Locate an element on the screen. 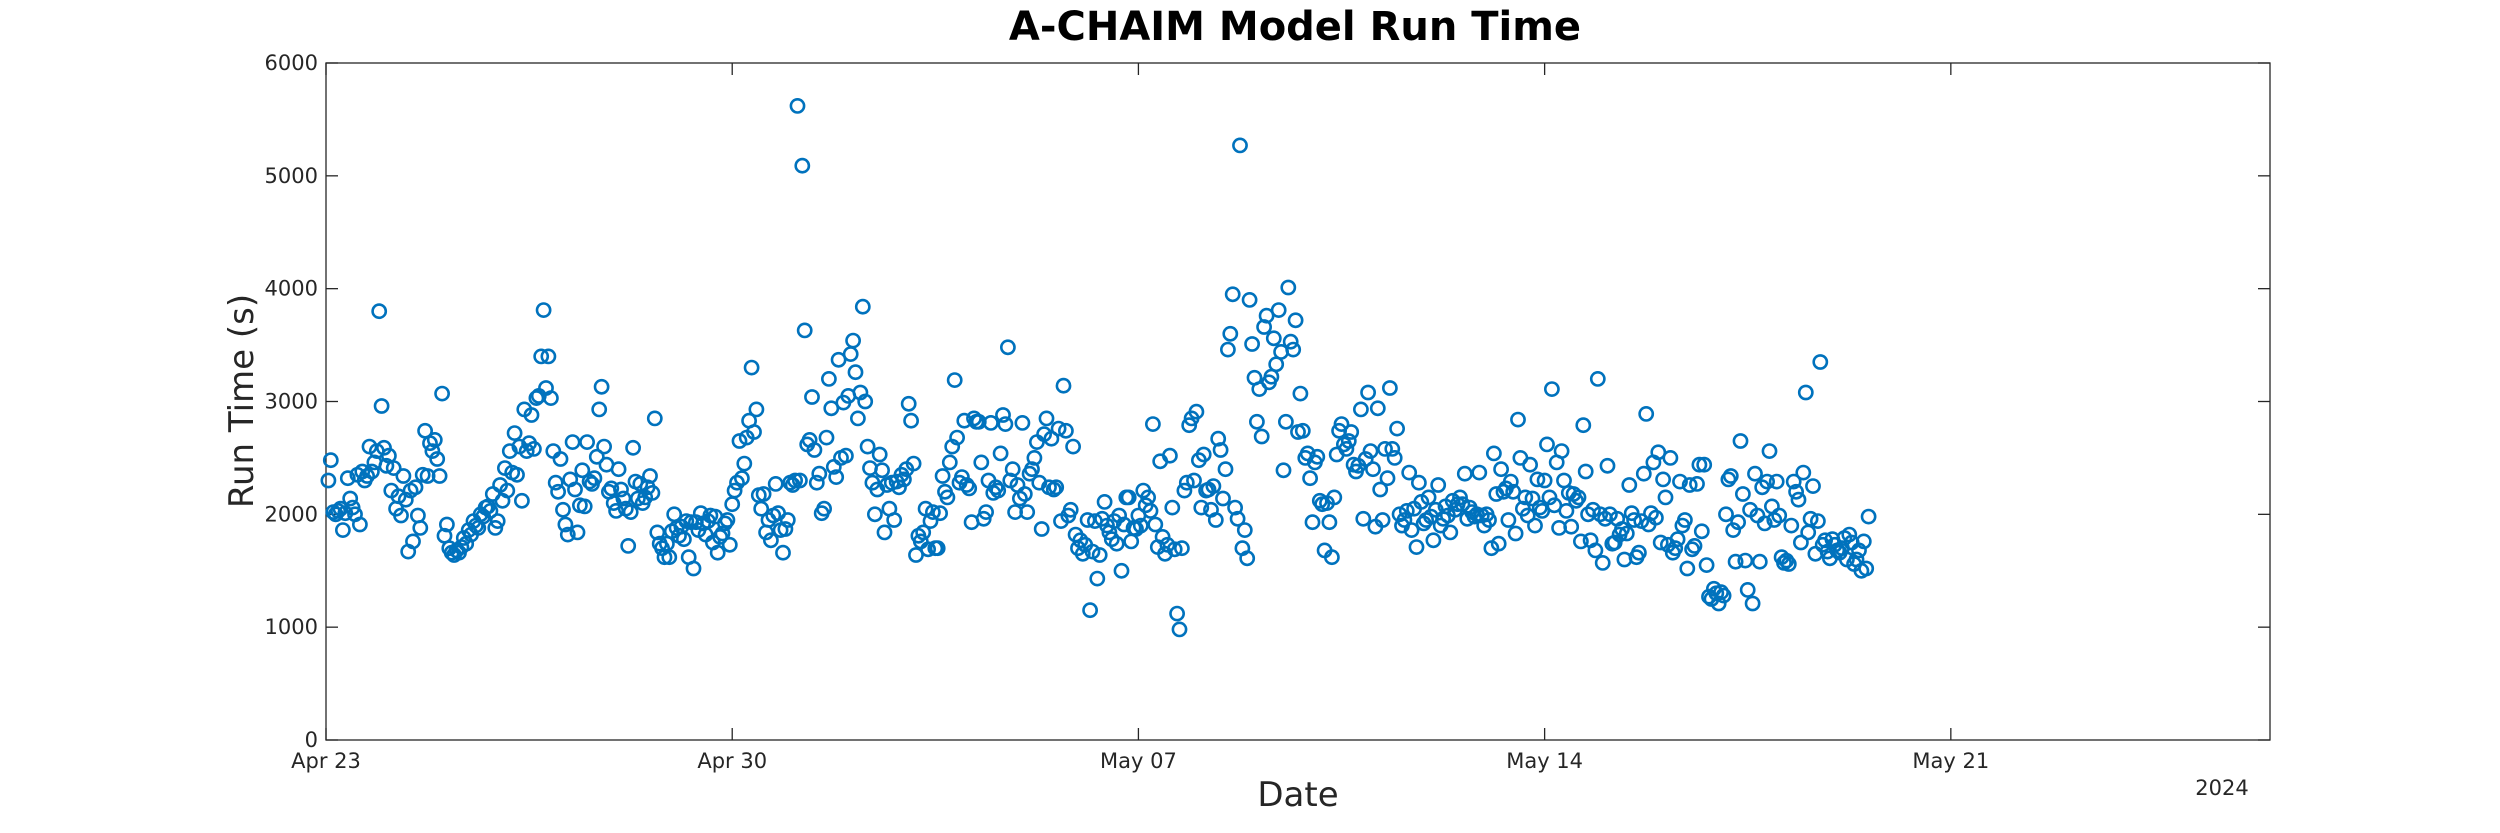 The height and width of the screenshot is (833, 2500). y-tick-label: 2000 is located at coordinates (291, 514).